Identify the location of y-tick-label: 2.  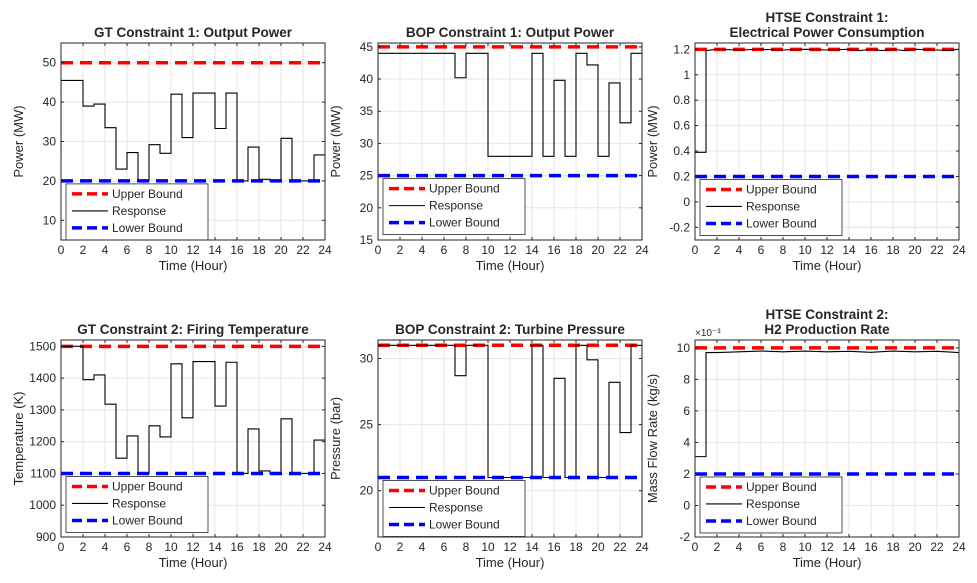
(686, 474).